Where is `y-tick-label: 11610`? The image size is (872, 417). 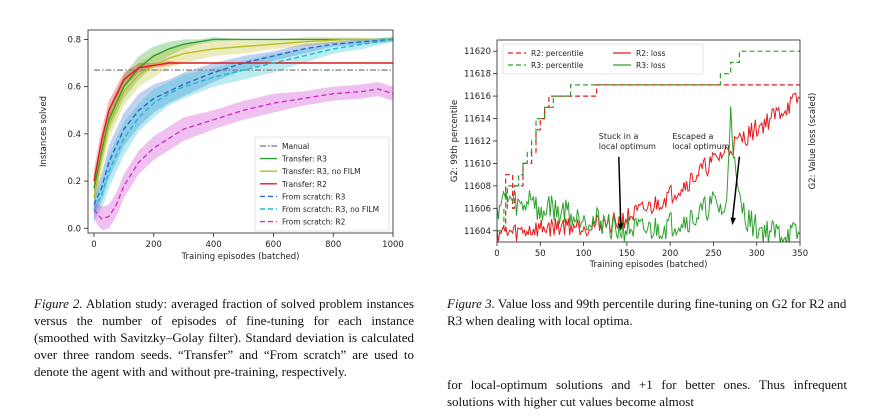
y-tick-label: 11610 is located at coordinates (477, 164).